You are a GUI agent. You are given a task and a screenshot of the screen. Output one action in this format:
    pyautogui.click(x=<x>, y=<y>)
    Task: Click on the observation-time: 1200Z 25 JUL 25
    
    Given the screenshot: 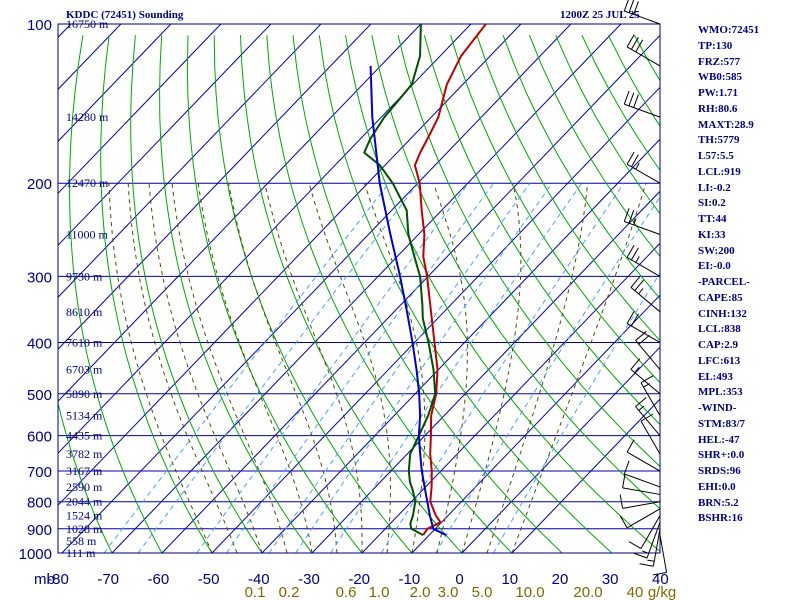 What is the action you would take?
    pyautogui.click(x=600, y=15)
    